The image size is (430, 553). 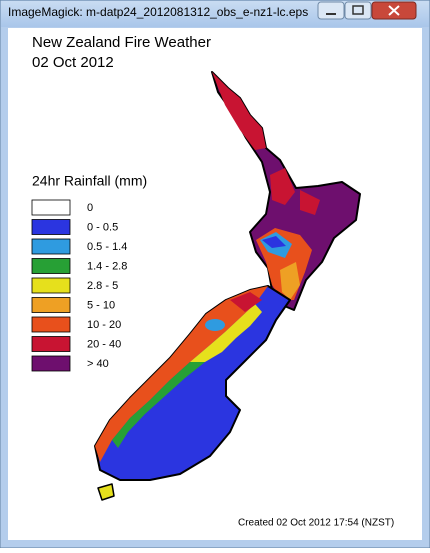 I want to click on legend-label: 1.4 - 2.8, so click(x=107, y=266).